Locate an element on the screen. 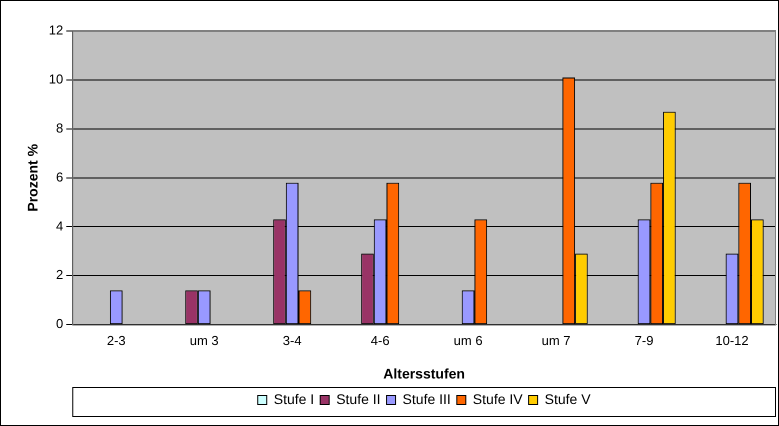  legend-label: Stufe IV is located at coordinates (498, 398).